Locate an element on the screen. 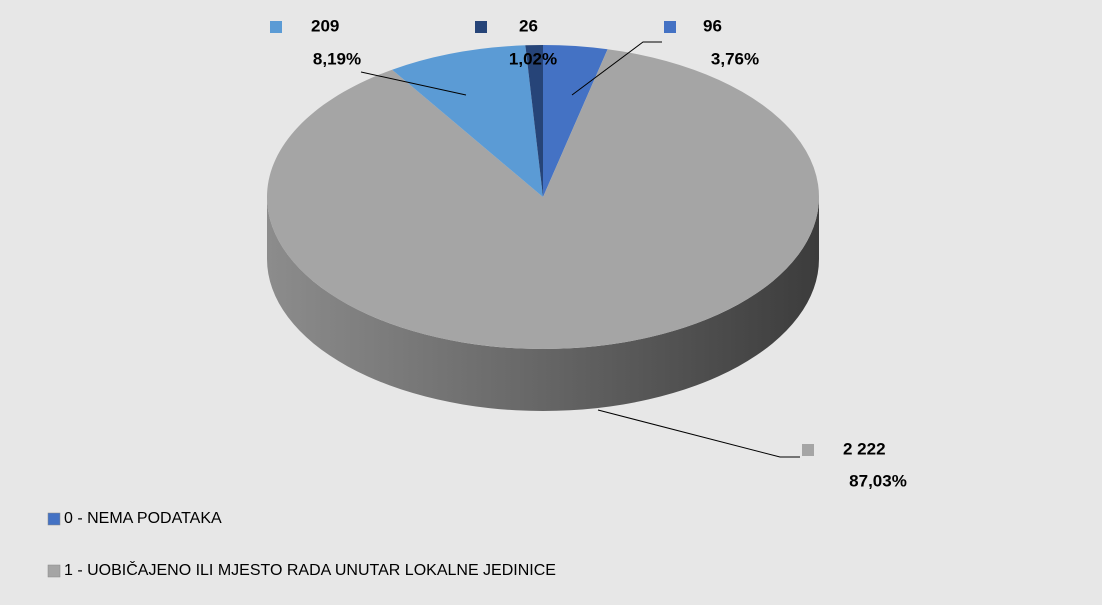  percent-label: 8,19% is located at coordinates (337, 58).